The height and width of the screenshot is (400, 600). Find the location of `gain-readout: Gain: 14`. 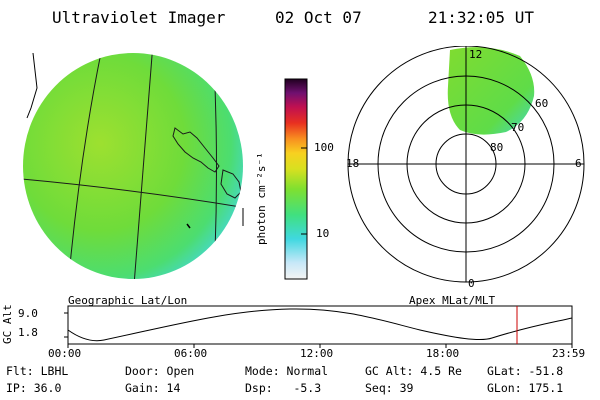

gain-readout: Gain: 14 is located at coordinates (153, 388).